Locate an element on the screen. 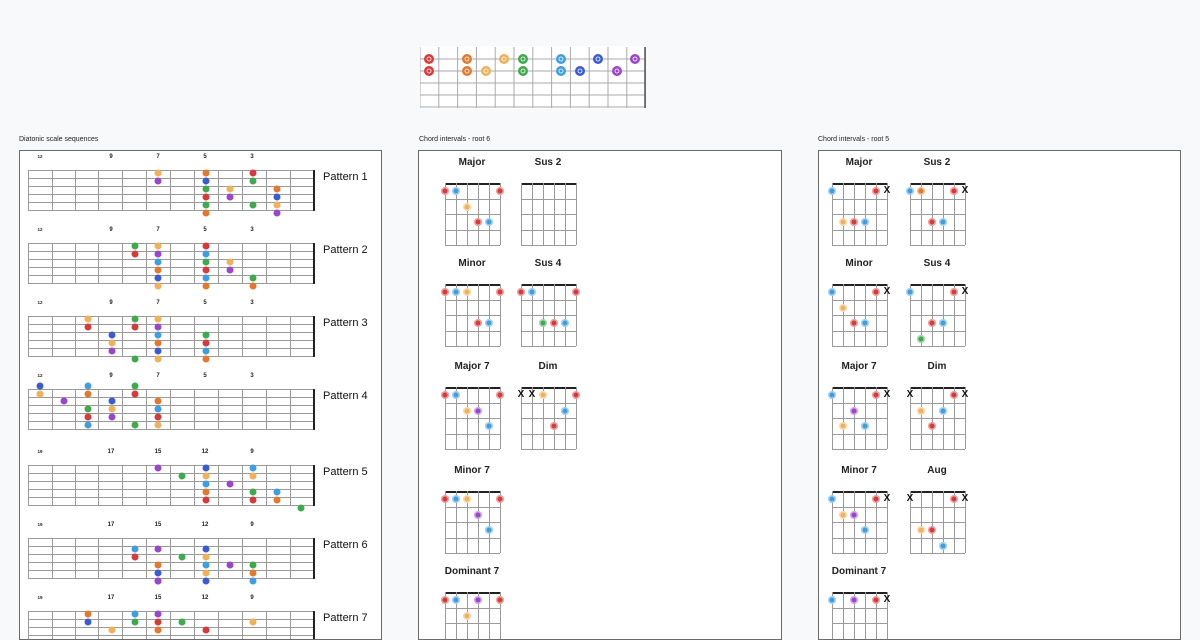 The image size is (1200, 640). fret-number-label: 3 is located at coordinates (252, 157).